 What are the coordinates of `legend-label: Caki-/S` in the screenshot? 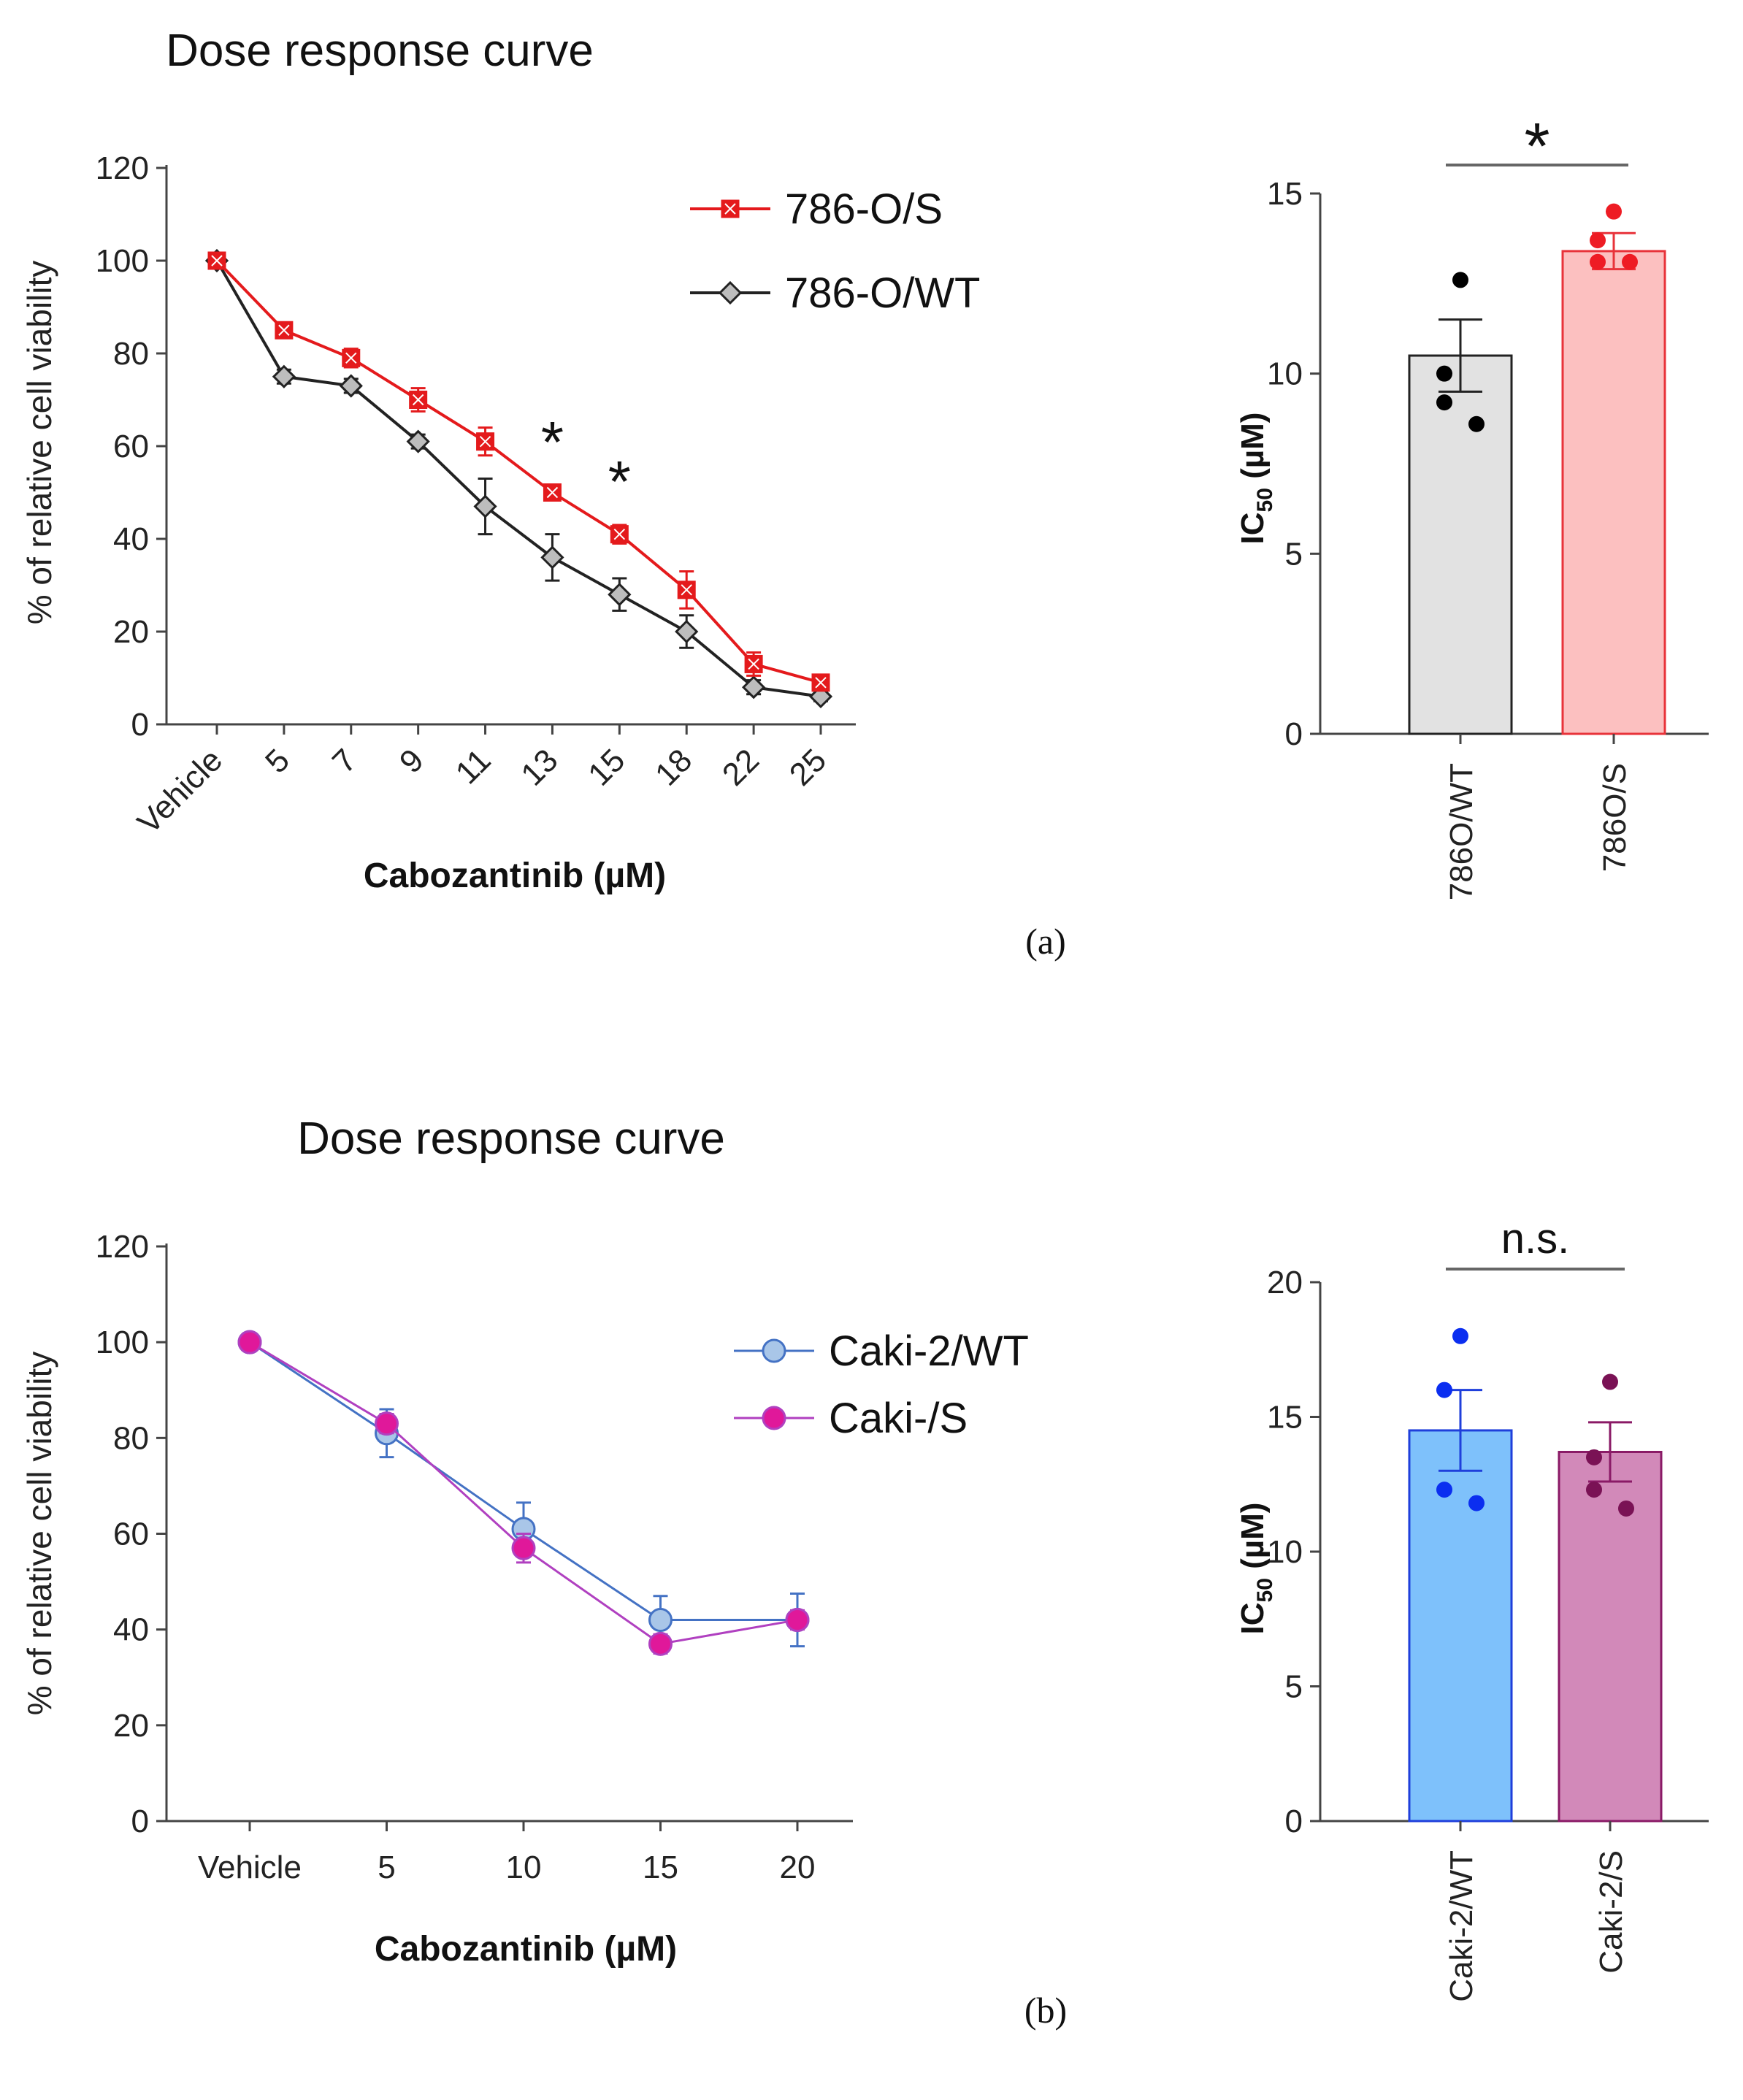 It's located at (898, 1418).